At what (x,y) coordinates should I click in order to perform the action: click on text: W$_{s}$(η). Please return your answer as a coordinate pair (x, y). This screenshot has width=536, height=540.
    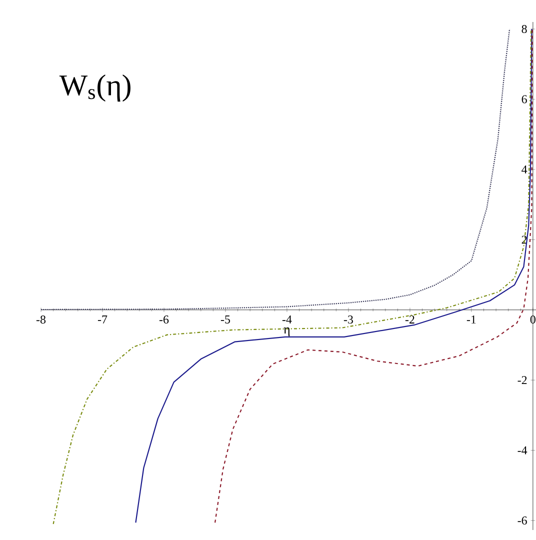
    Looking at the image, I should click on (94, 88).